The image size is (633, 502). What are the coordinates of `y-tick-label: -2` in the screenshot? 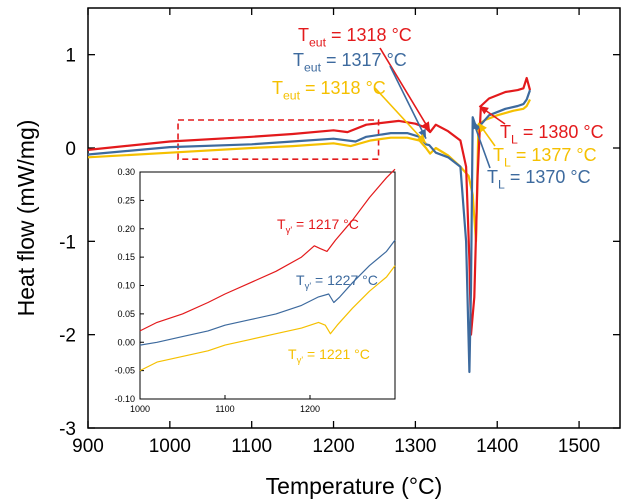 It's located at (67, 336).